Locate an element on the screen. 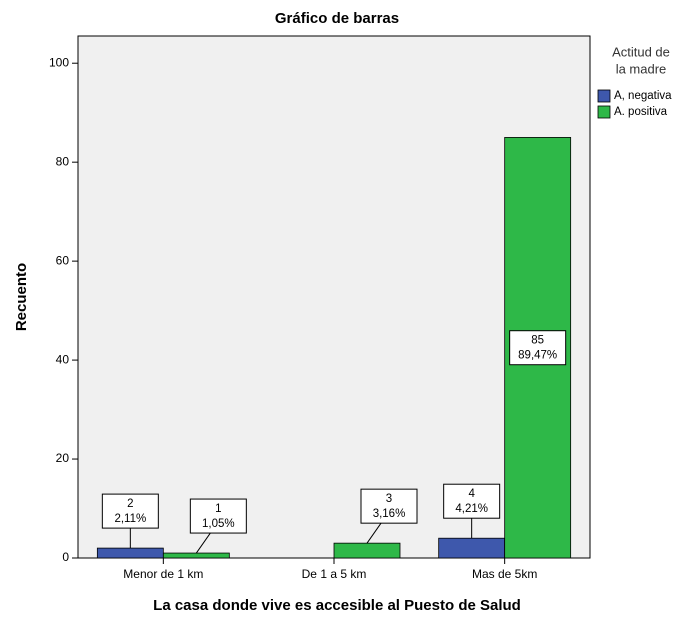  y-tick-label: 0 is located at coordinates (65, 557).